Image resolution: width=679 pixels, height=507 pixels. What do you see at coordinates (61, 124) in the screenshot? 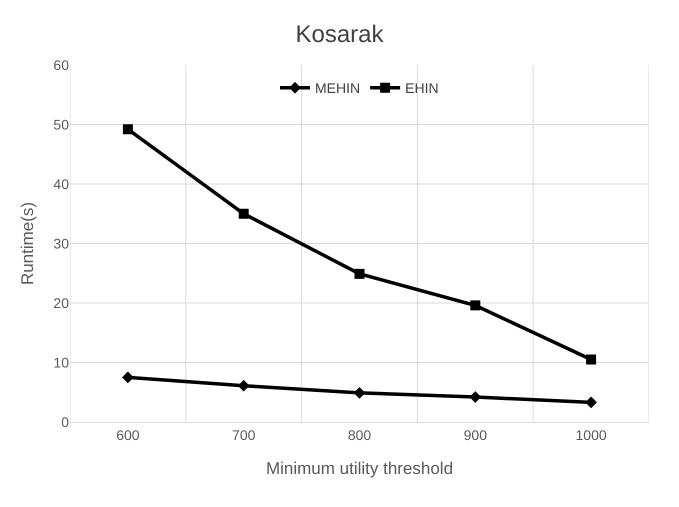
I see `y-tick-label: 50` at bounding box center [61, 124].